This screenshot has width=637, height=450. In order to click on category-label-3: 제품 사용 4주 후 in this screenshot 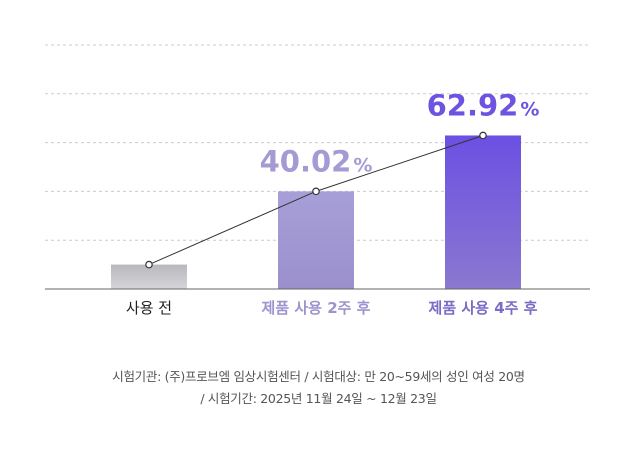, I will do `click(483, 308)`.